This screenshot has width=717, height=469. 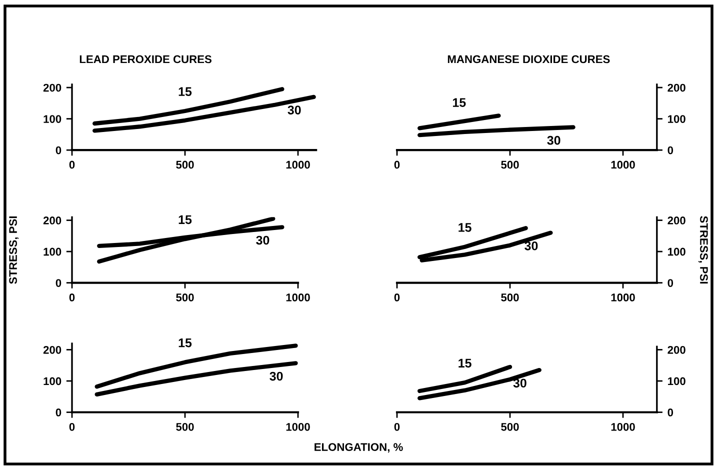 What do you see at coordinates (358, 448) in the screenshot?
I see `x-axis-title: ELONGATION, %` at bounding box center [358, 448].